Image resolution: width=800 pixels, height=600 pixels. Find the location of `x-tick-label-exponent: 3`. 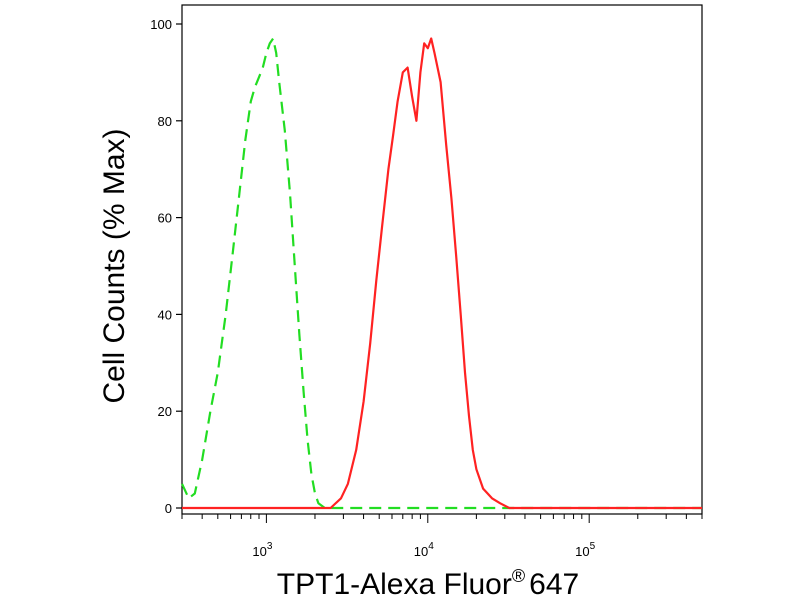

x-tick-label-exponent: 3 is located at coordinates (270, 546).